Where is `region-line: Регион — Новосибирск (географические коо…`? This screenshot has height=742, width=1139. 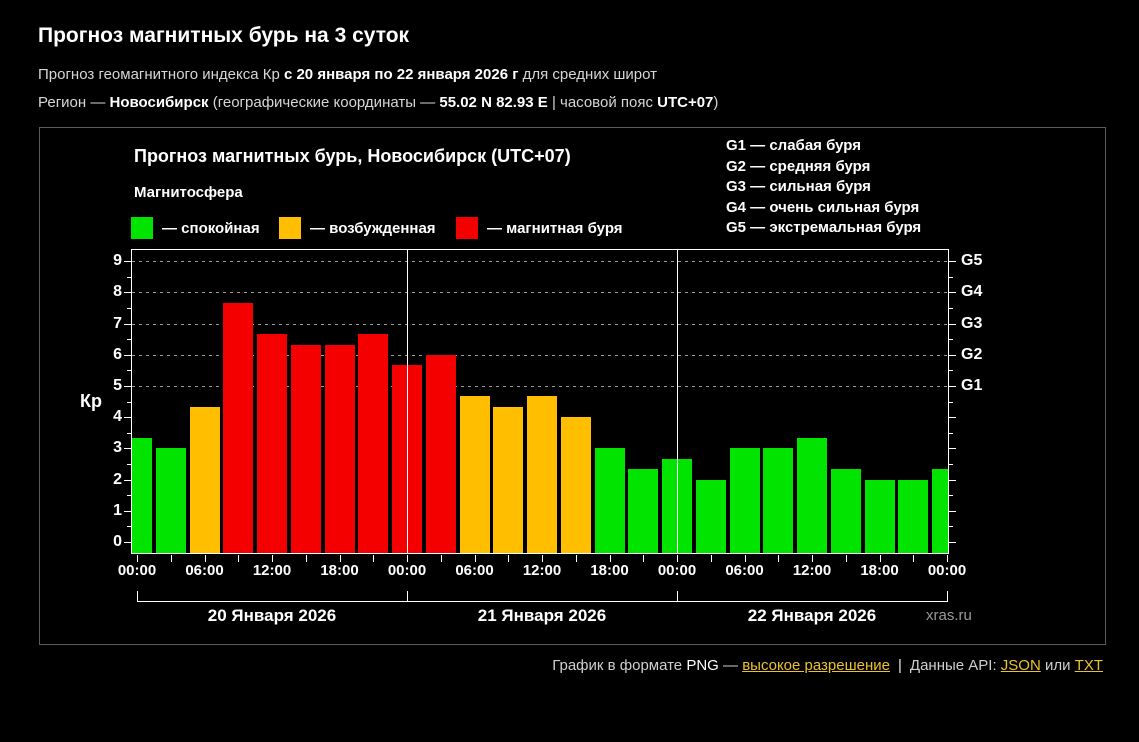 region-line: Регион — Новосибирск (географические коо… is located at coordinates (378, 102).